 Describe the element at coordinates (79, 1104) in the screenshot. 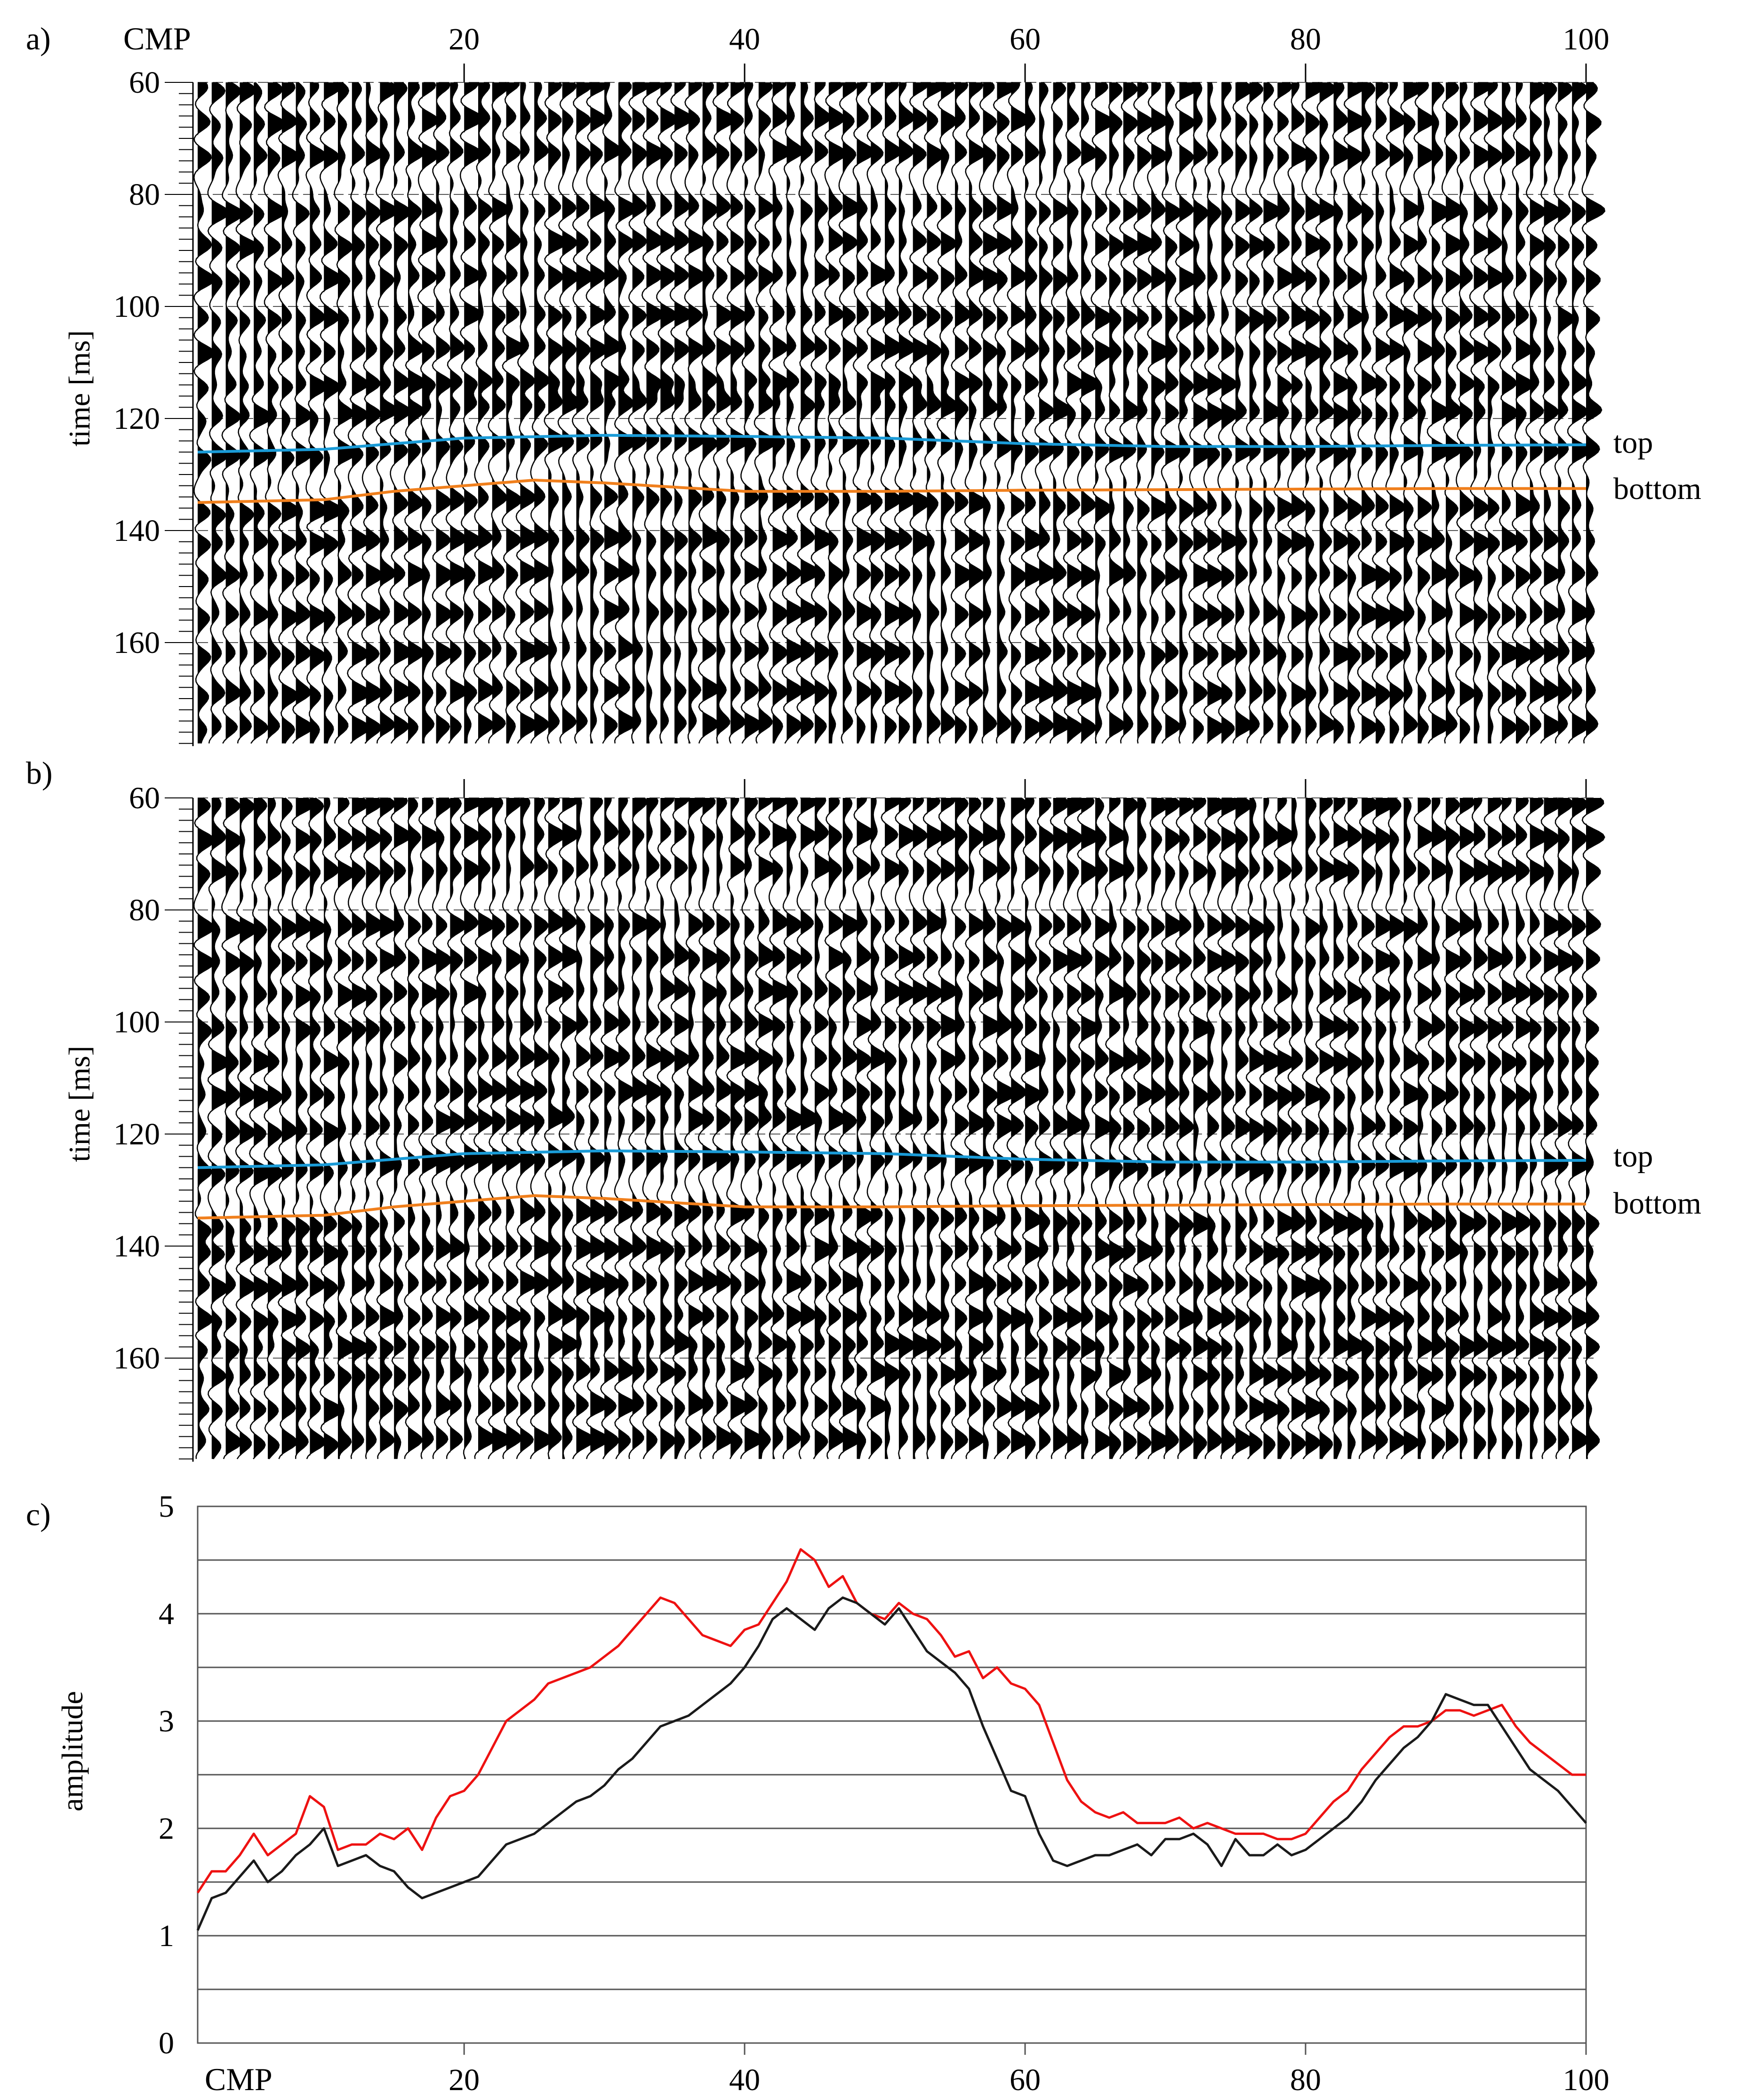

I see `panel-b-ylabel: time [ms]` at that location.